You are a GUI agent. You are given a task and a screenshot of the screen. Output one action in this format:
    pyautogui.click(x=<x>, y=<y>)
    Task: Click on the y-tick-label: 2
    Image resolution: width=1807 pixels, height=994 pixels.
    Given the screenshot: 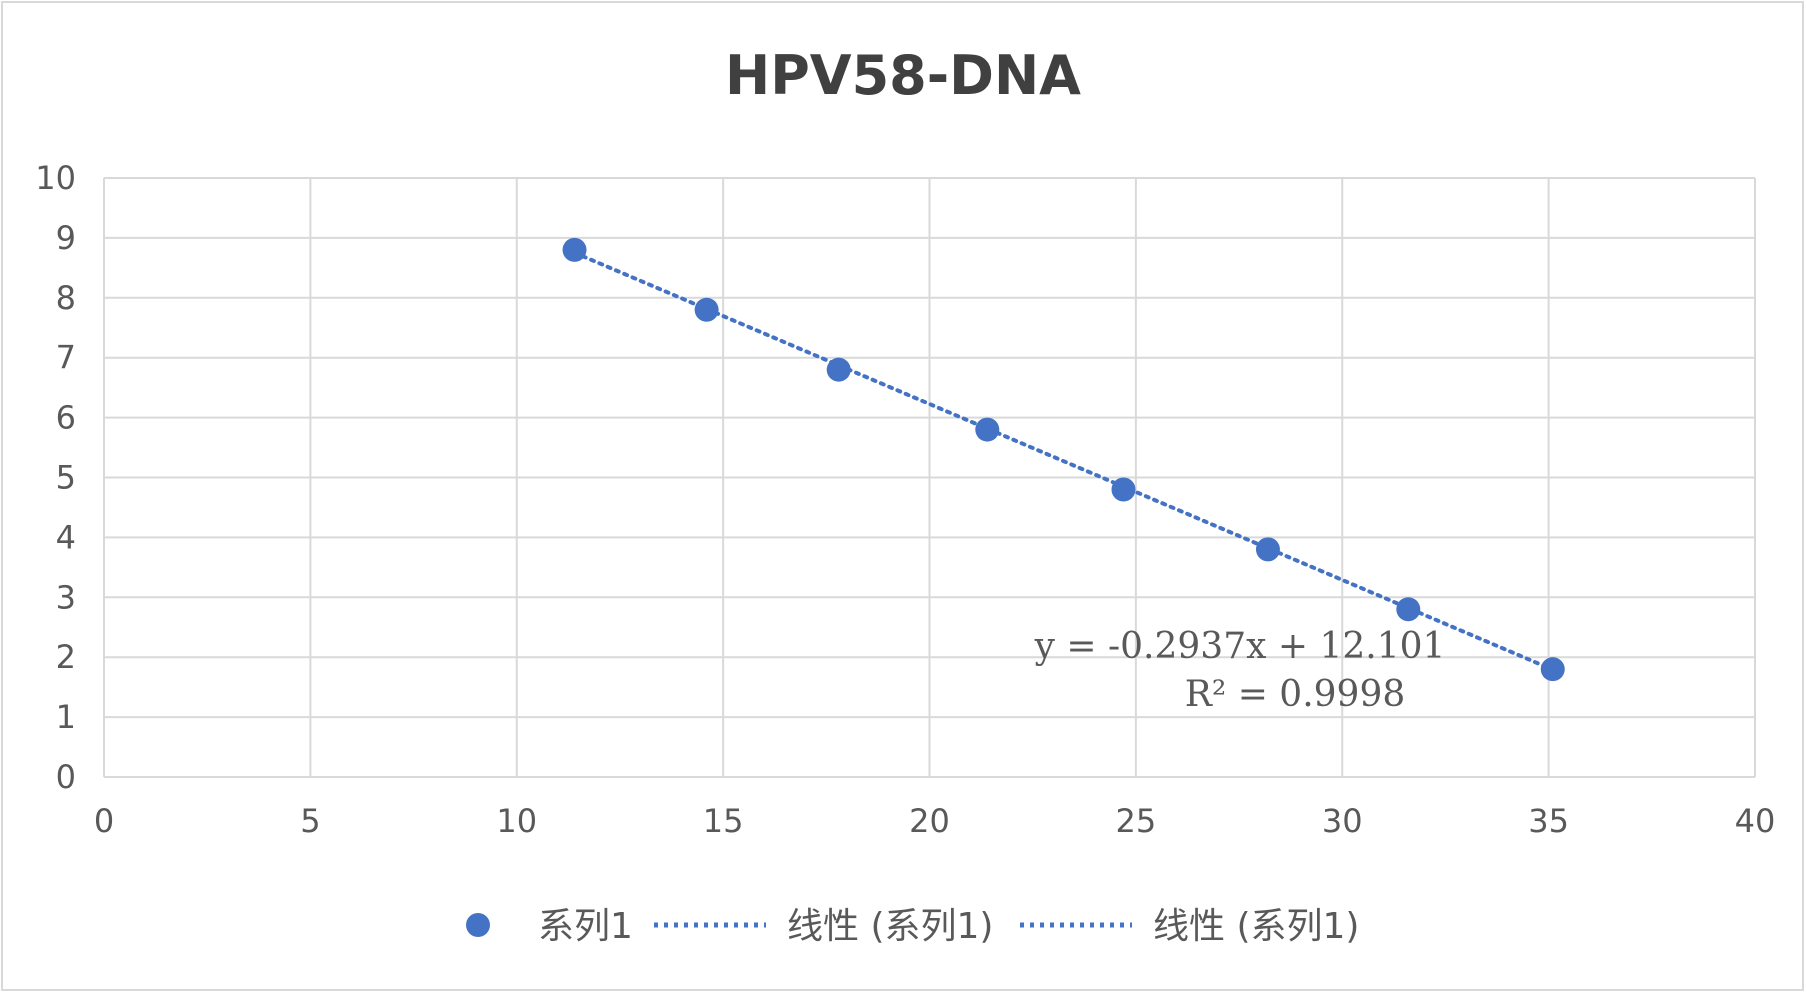 What is the action you would take?
    pyautogui.click(x=66, y=657)
    